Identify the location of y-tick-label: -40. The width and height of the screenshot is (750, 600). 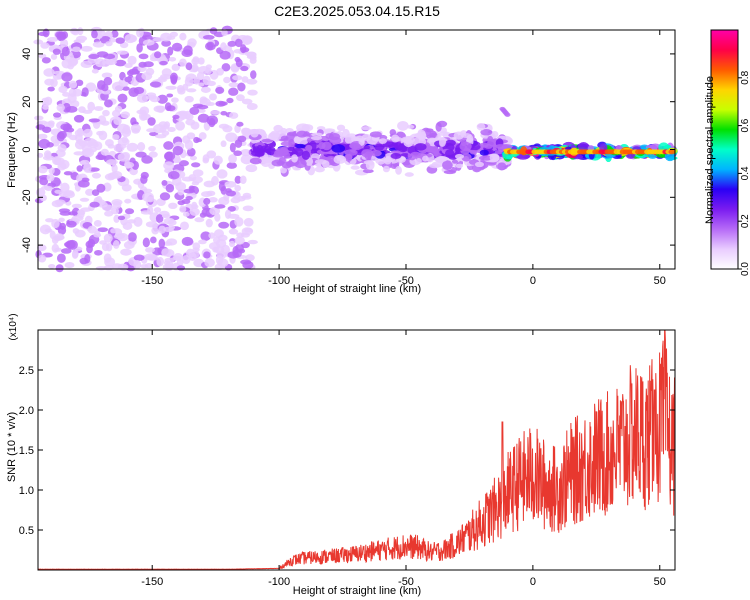
(27, 245).